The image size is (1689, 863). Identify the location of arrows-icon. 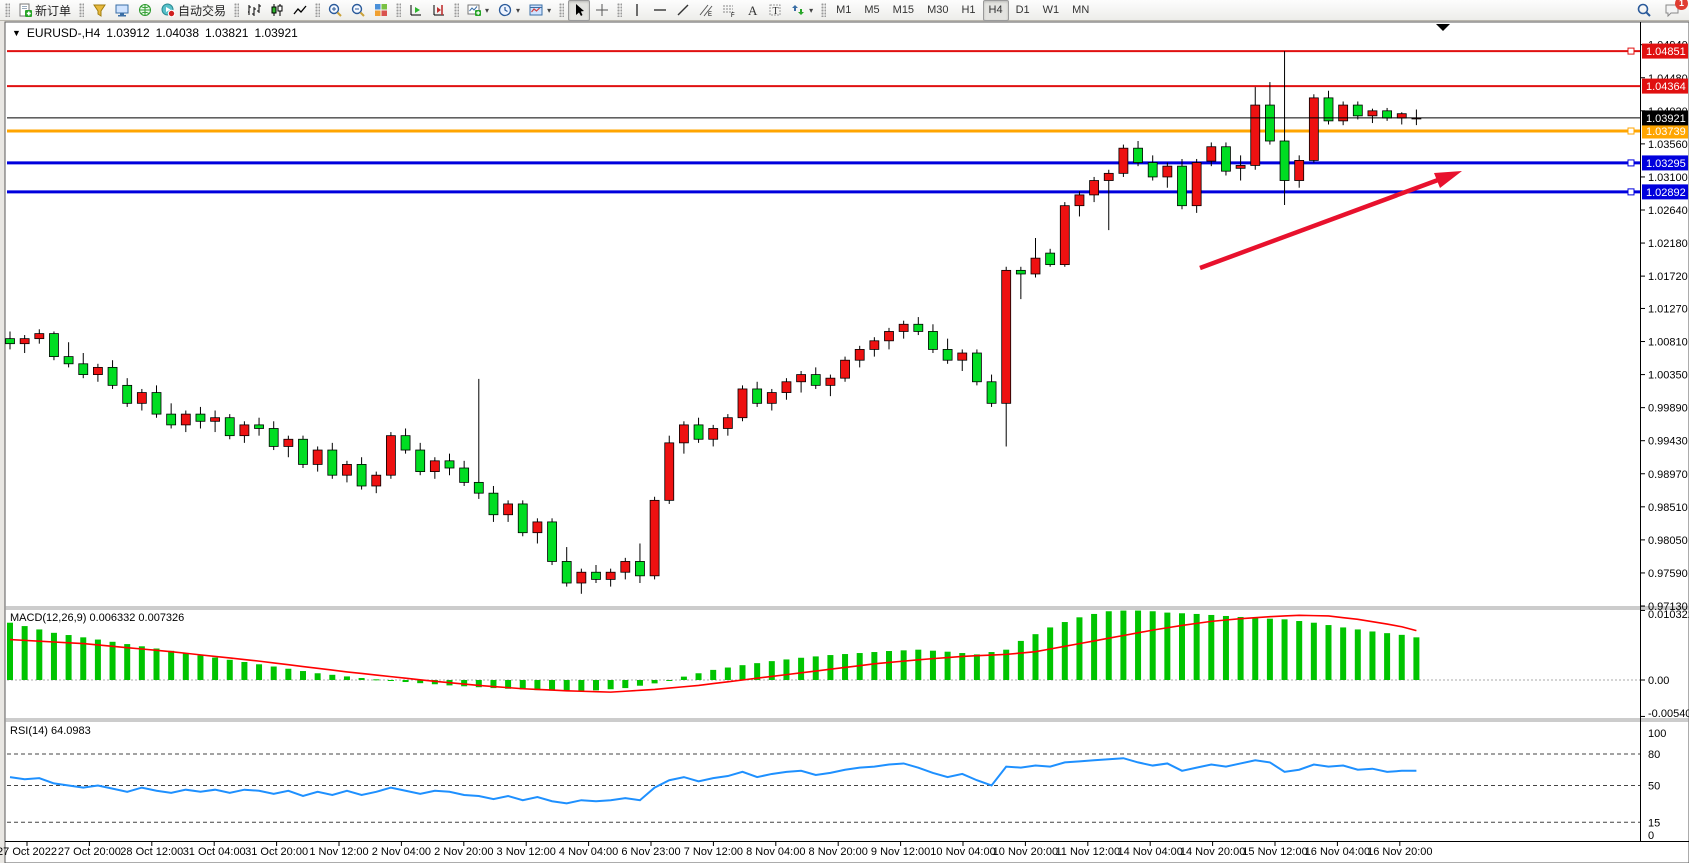
(798, 10).